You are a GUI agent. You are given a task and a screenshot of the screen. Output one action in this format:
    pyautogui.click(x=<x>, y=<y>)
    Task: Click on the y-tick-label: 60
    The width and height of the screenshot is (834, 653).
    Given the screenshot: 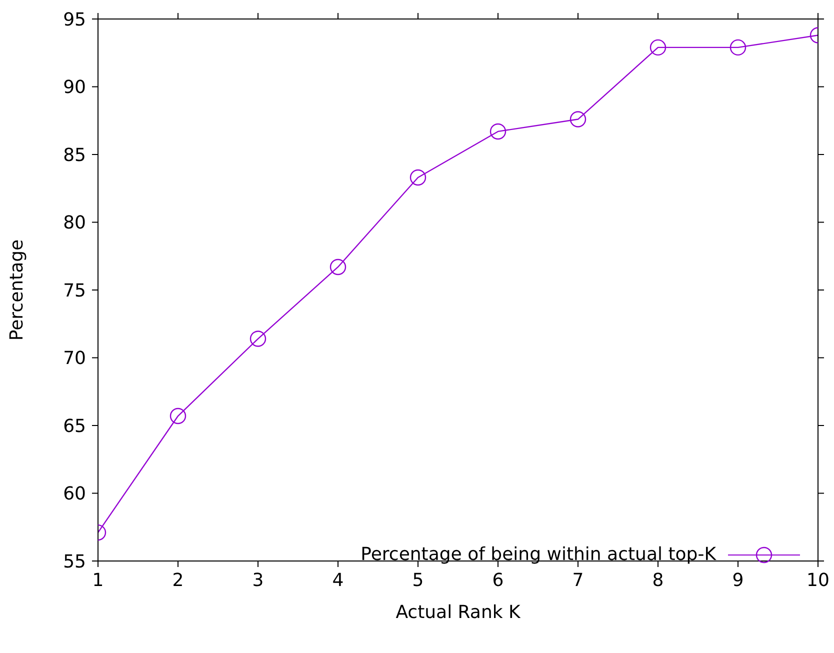 What is the action you would take?
    pyautogui.click(x=74, y=494)
    